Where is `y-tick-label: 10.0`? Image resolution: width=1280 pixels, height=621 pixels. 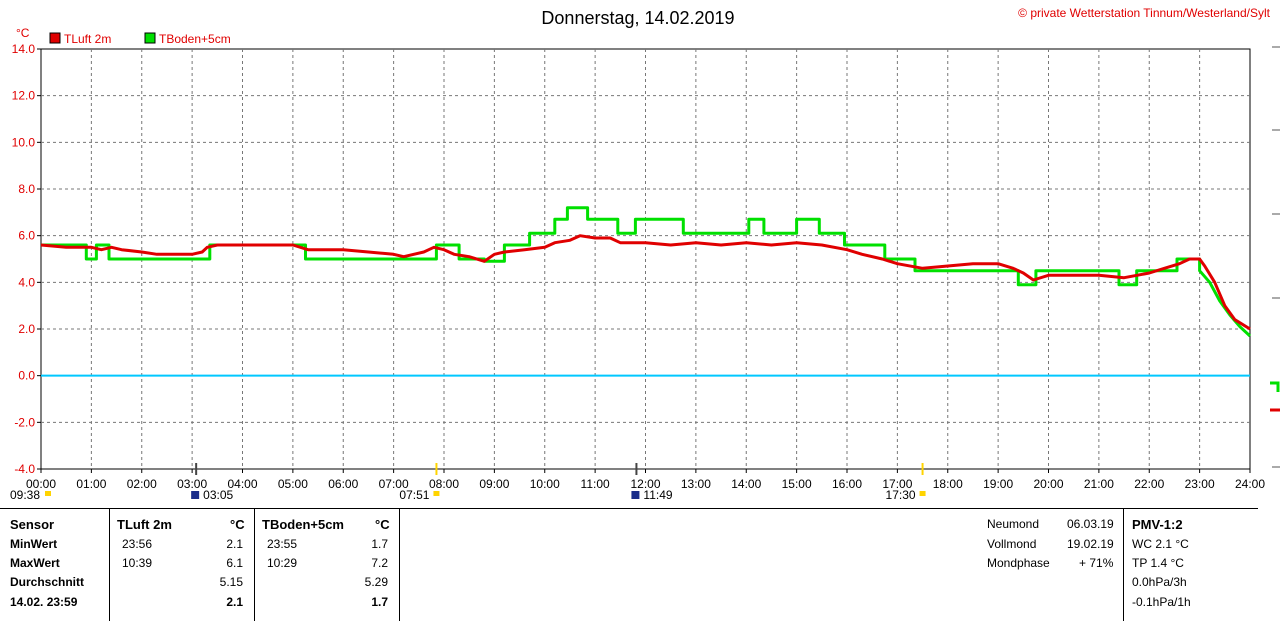
y-tick-label: 10.0 is located at coordinates (24, 142).